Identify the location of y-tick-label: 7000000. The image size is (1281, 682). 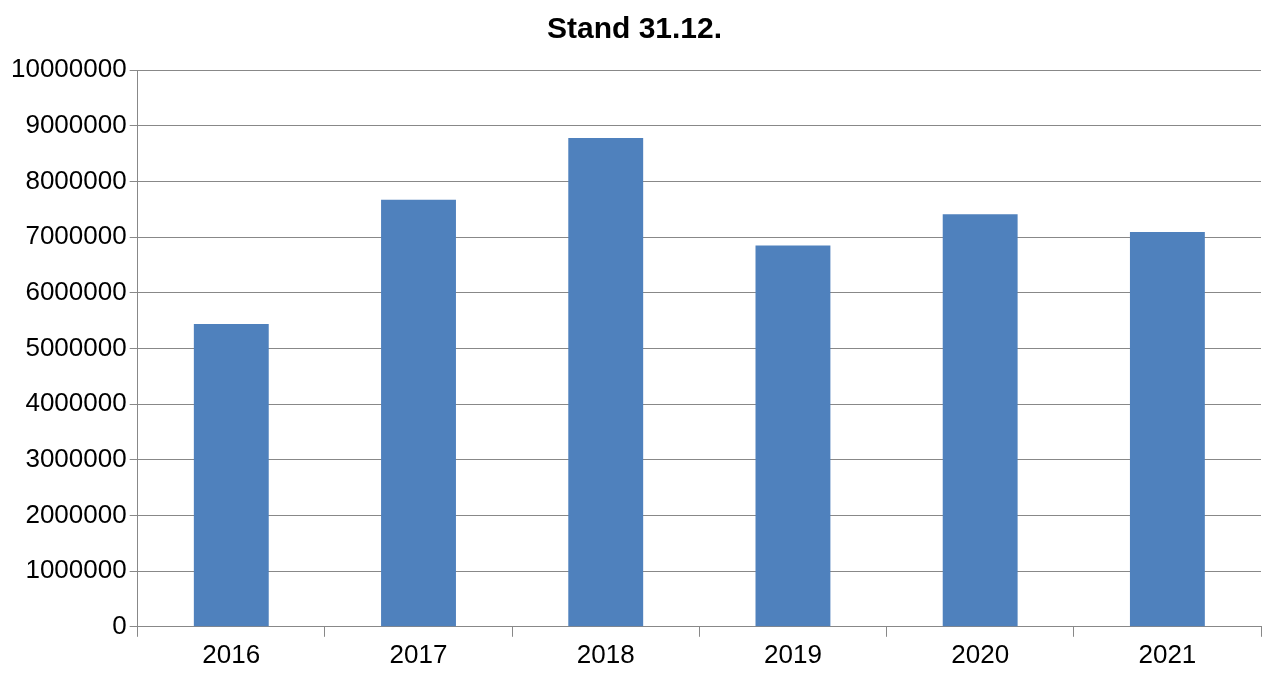
(76, 235).